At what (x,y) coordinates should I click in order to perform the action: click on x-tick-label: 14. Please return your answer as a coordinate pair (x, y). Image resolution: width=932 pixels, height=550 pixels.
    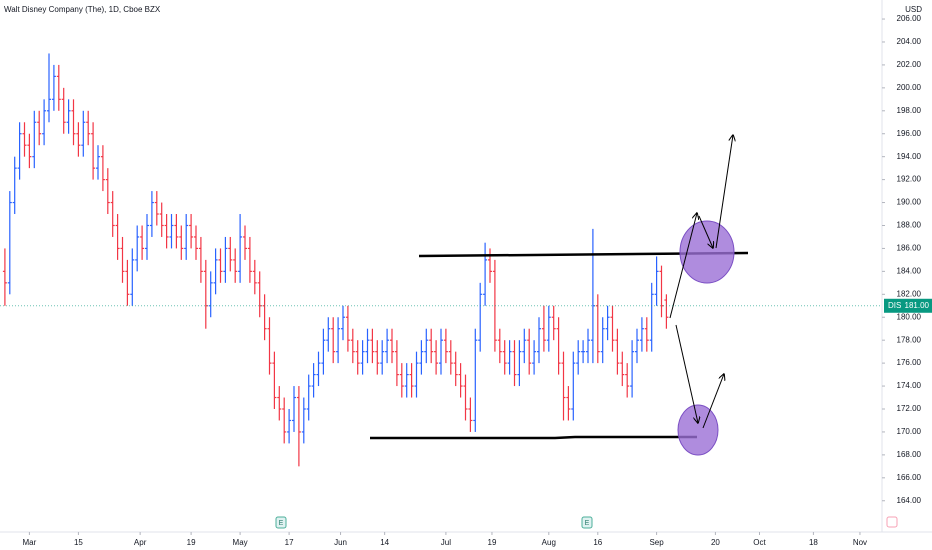
    Looking at the image, I should click on (384, 542).